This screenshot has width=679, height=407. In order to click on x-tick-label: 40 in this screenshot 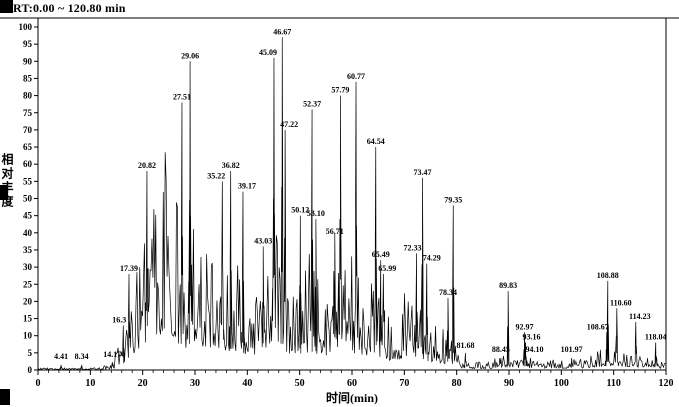, I will do `click(247, 383)`.